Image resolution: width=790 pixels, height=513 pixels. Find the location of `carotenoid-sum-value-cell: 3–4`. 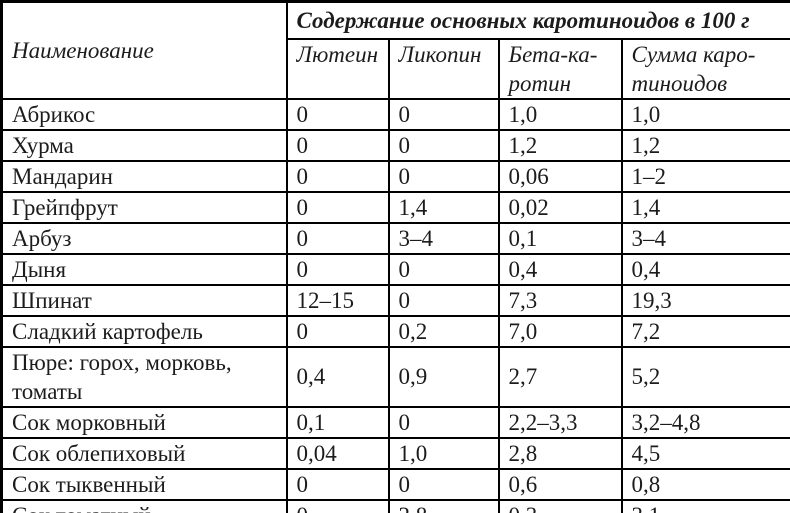

carotenoid-sum-value-cell: 3–4 is located at coordinates (705, 238).